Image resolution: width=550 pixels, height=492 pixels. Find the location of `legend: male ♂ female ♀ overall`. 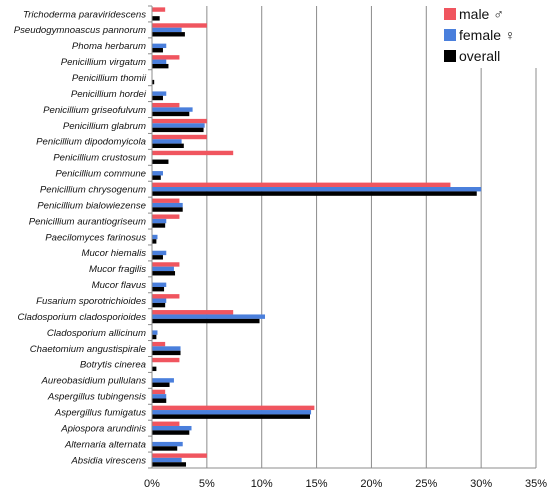

legend: male ♂ female ♀ overall is located at coordinates (488, 35).